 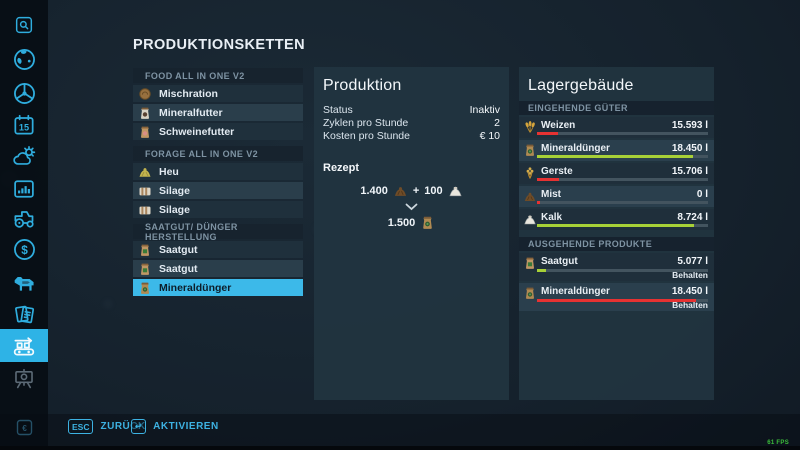 What do you see at coordinates (551, 194) in the screenshot?
I see `storage-row-name: Mist` at bounding box center [551, 194].